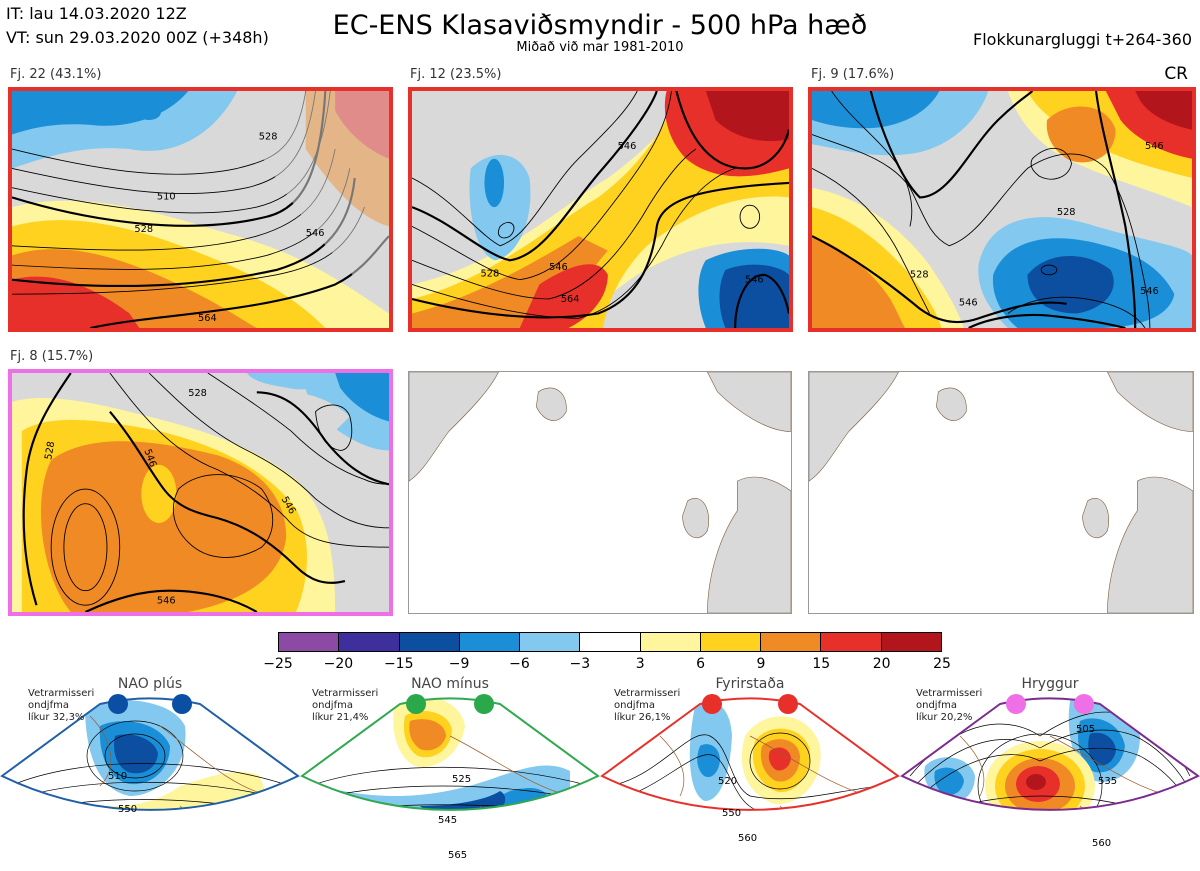 The height and width of the screenshot is (871, 1200). Describe the element at coordinates (61, 705) in the screenshot. I see `regime-note: Vetrarmisseri ondjfma líkur 32,3%` at that location.